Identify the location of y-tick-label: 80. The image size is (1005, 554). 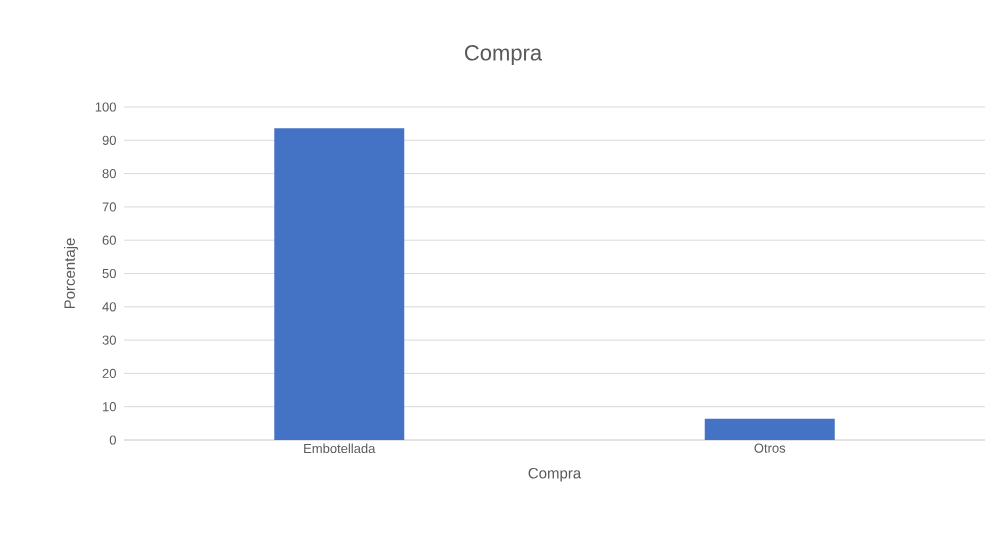
(109, 173).